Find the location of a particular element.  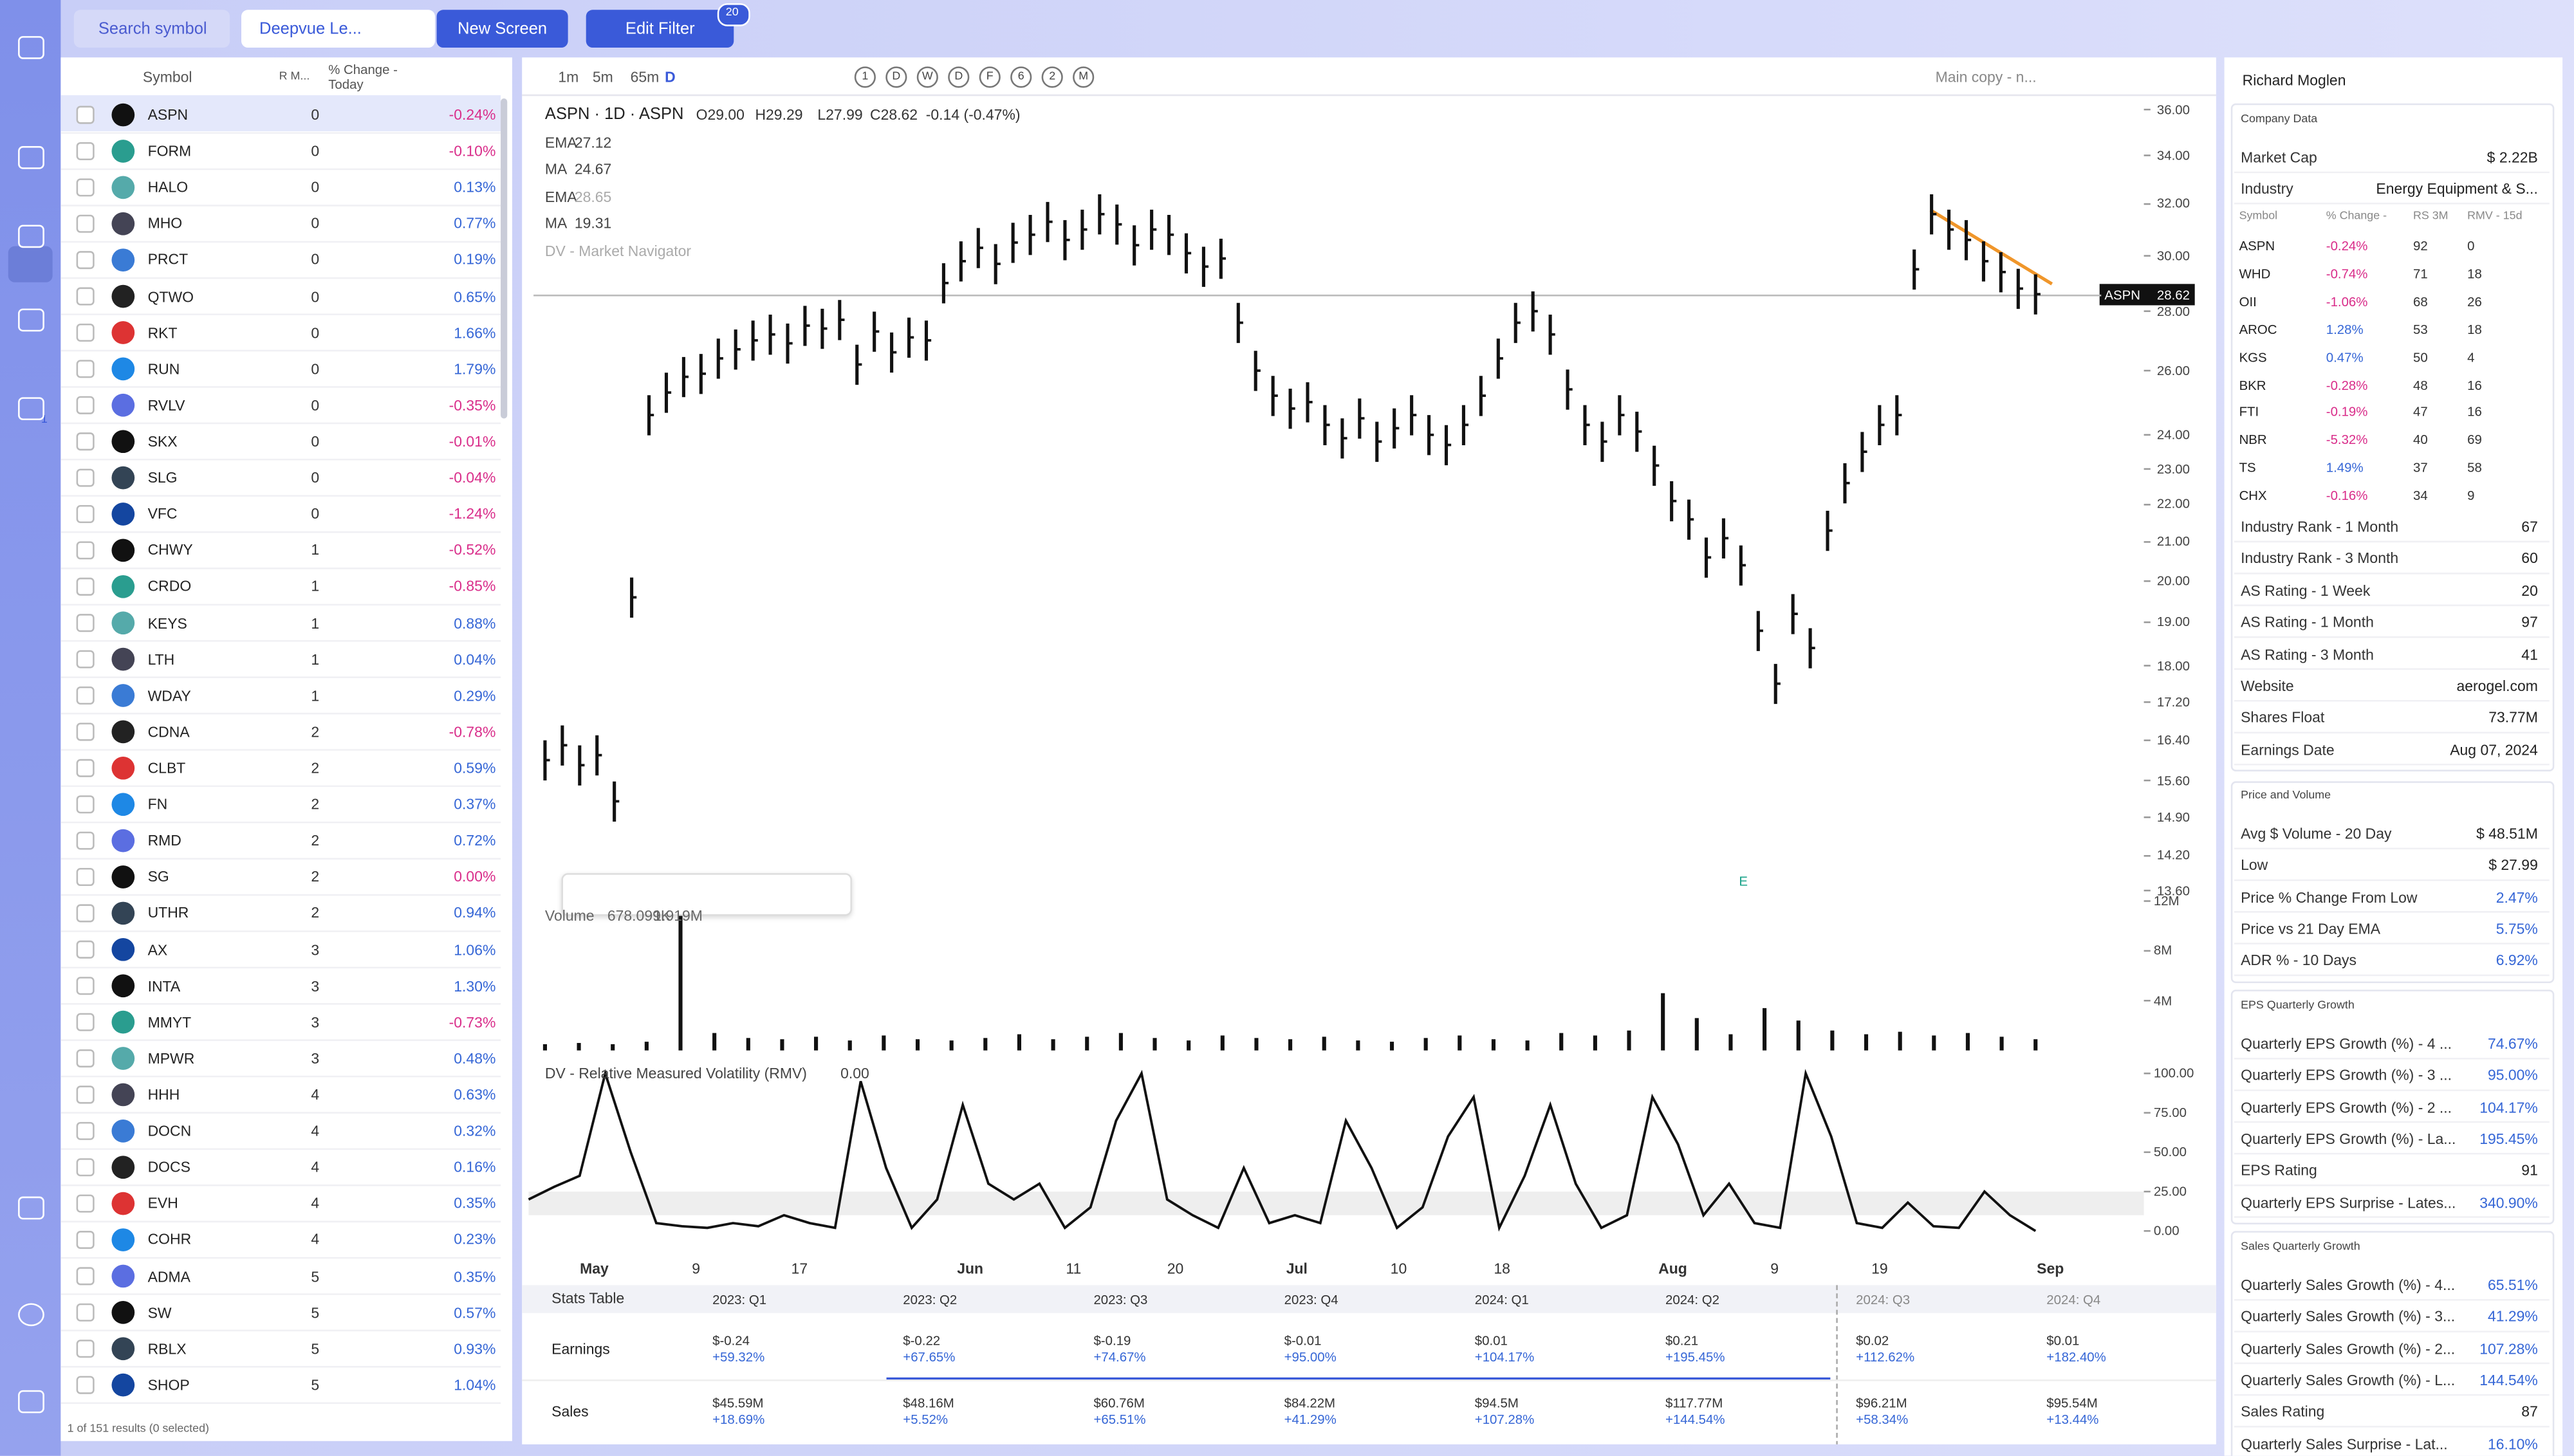

symbol: CLBT is located at coordinates (166, 769).